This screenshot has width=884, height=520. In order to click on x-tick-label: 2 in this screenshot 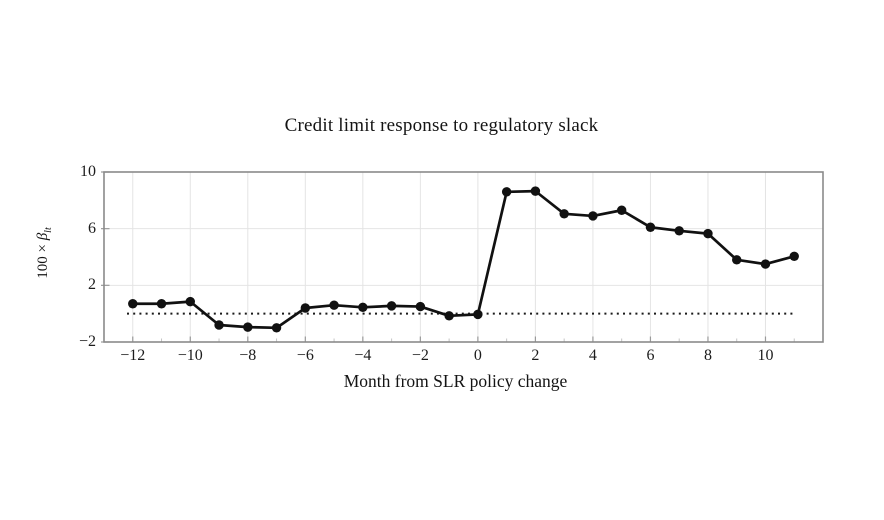, I will do `click(535, 355)`.